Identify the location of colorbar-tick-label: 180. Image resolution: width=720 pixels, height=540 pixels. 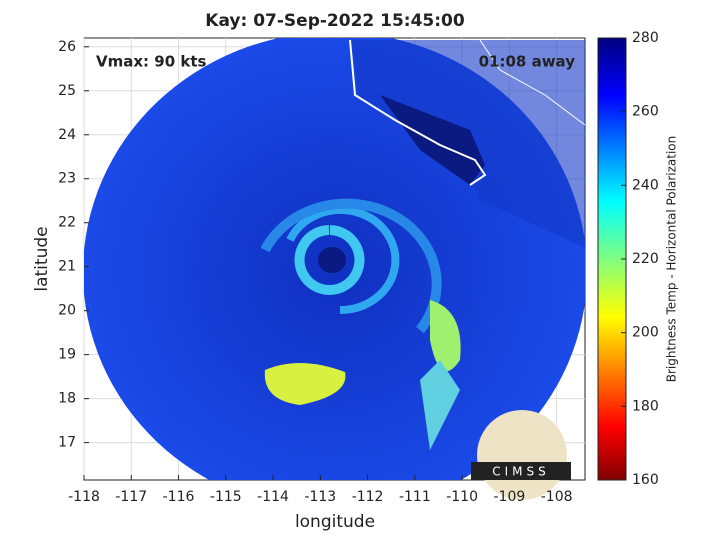
(645, 406).